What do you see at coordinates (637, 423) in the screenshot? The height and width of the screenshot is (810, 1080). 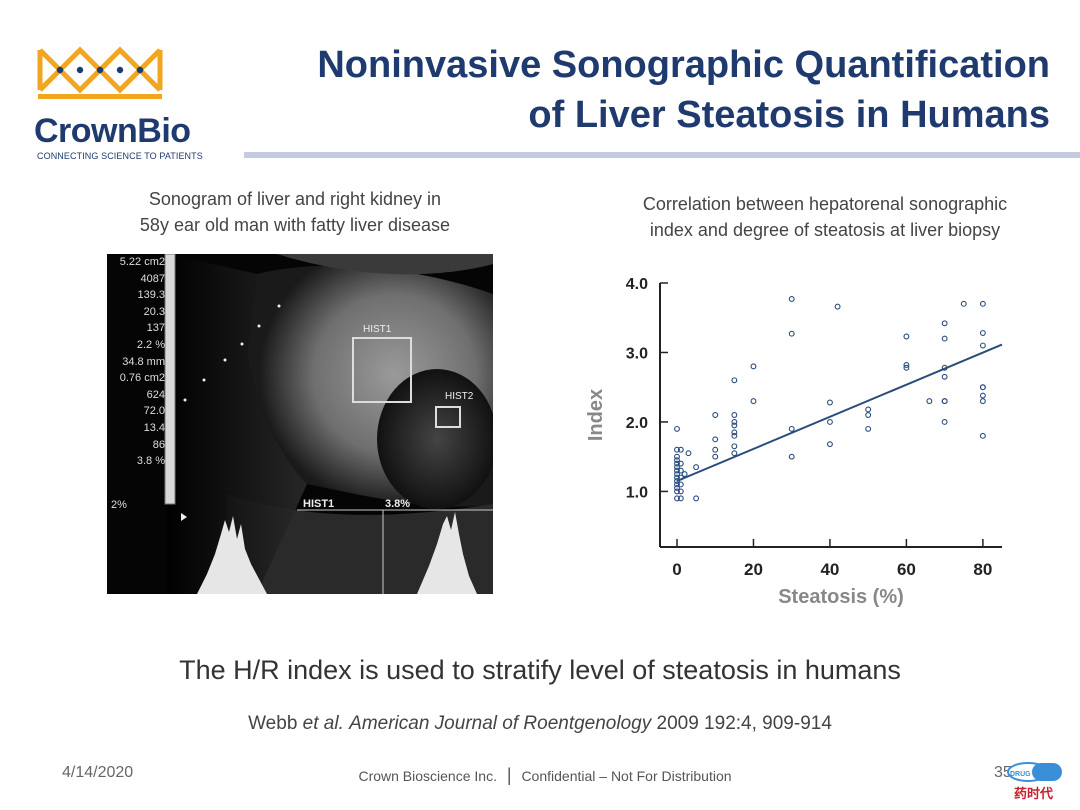 I see `y-tick-label: 2.0` at bounding box center [637, 423].